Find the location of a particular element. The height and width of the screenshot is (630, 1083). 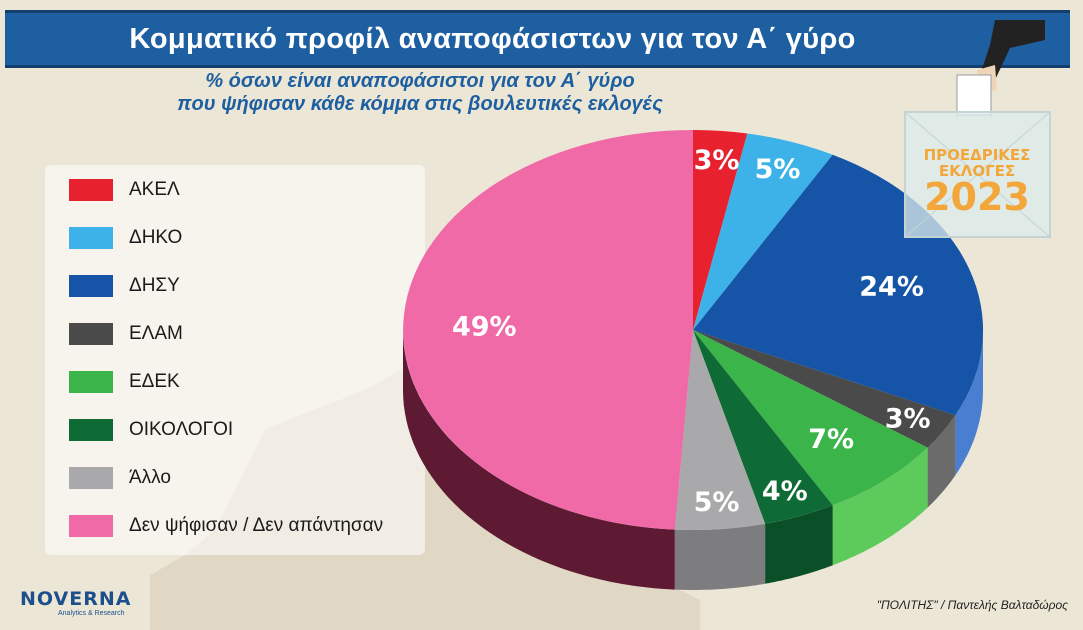

legend-item: Δεν ψήφισαν / Δεν απάντησαν is located at coordinates (226, 526).